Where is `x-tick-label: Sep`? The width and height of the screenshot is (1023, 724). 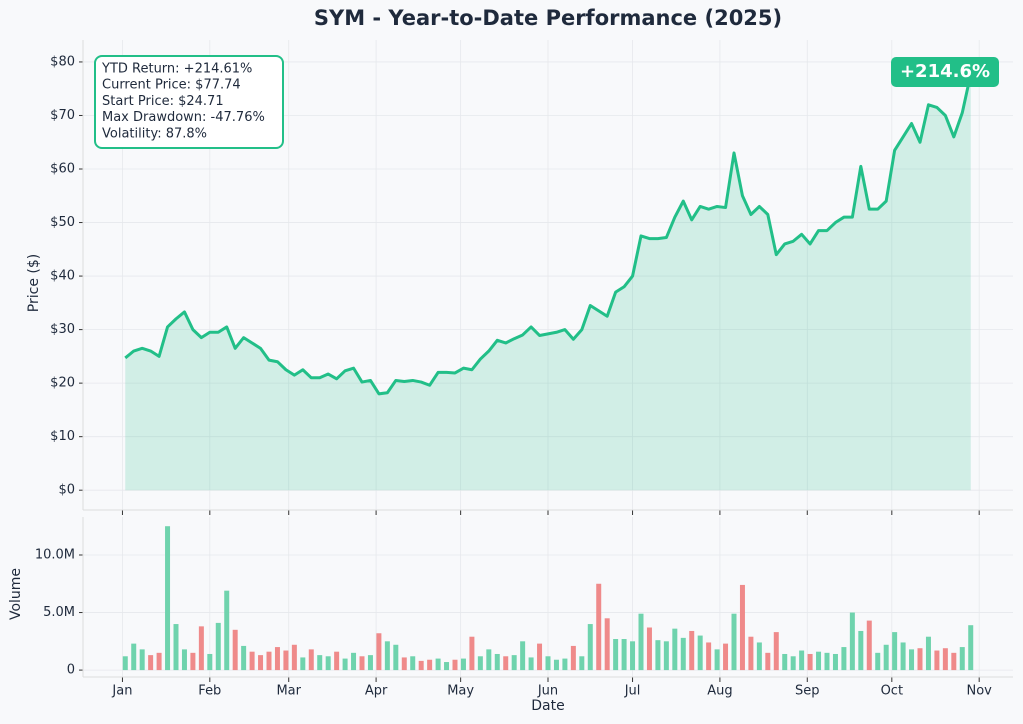
x-tick-label: Sep is located at coordinates (807, 691).